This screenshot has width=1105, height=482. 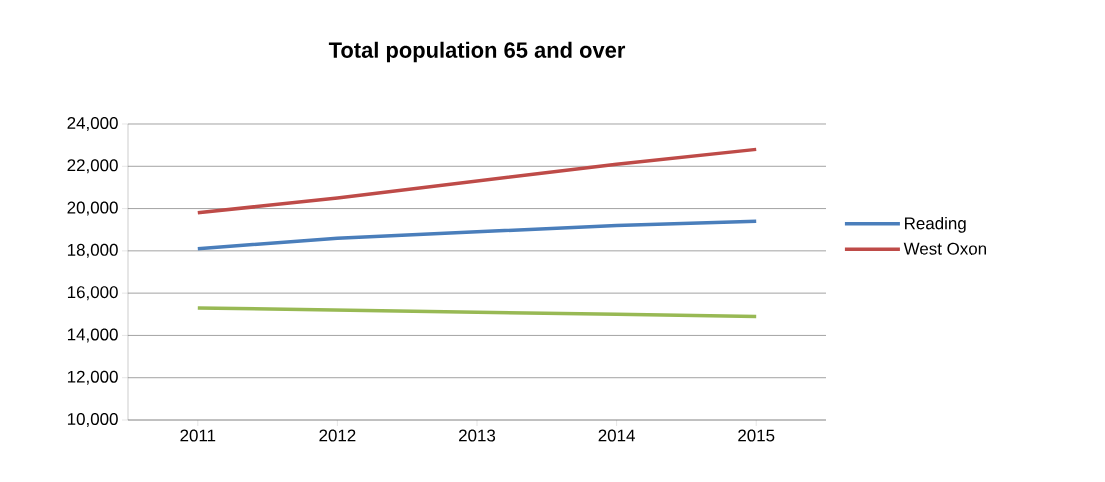 I want to click on x-tick-label: 2015, so click(x=756, y=435).